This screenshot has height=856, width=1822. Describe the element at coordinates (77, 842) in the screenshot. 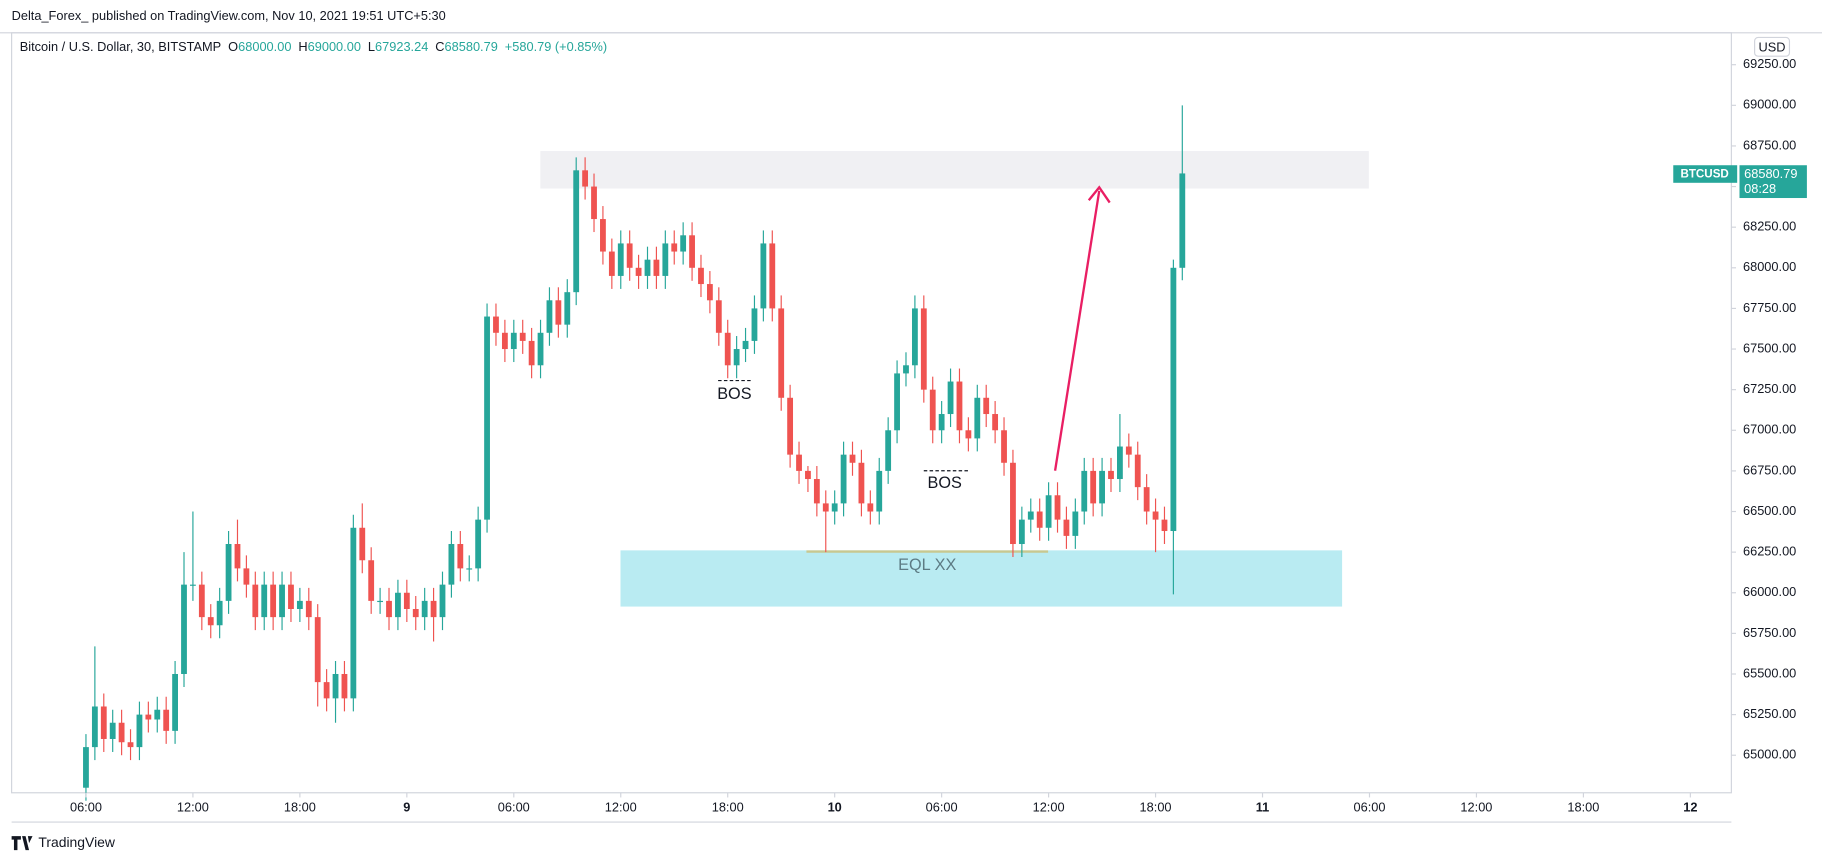

I see `footer-brand: TradingView` at that location.